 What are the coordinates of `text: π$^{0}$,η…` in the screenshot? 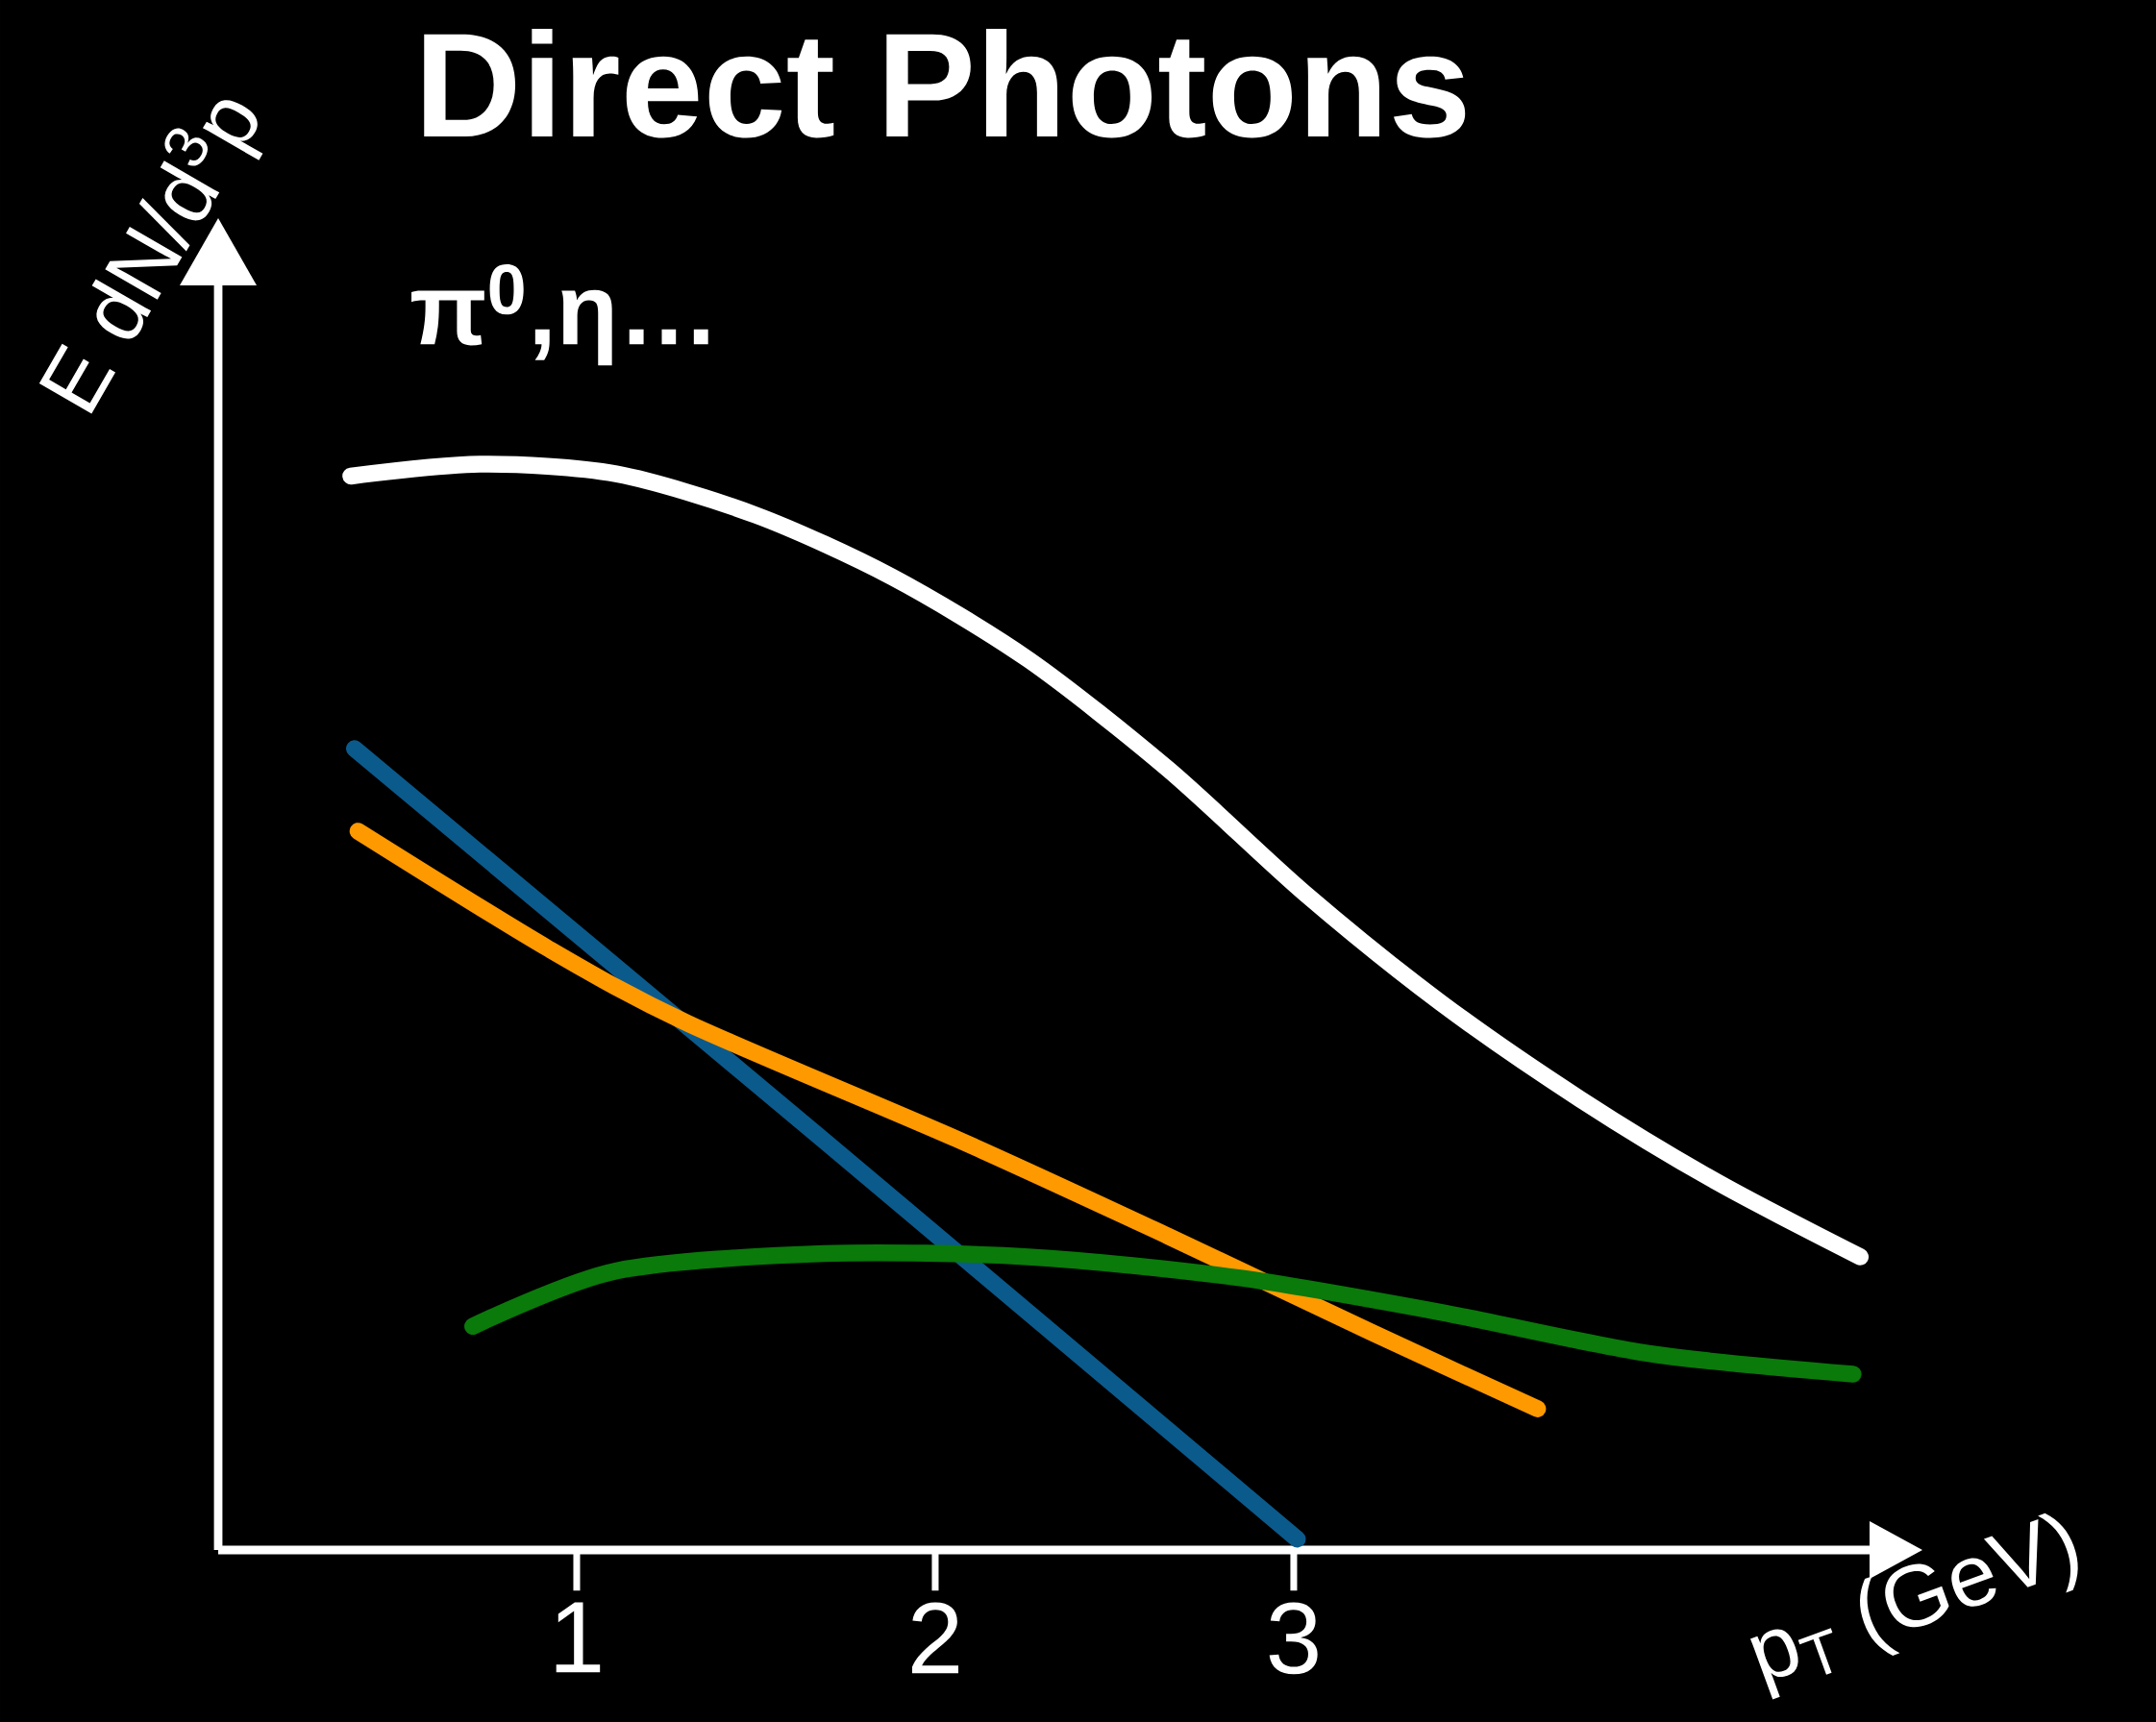 It's located at (560, 315).